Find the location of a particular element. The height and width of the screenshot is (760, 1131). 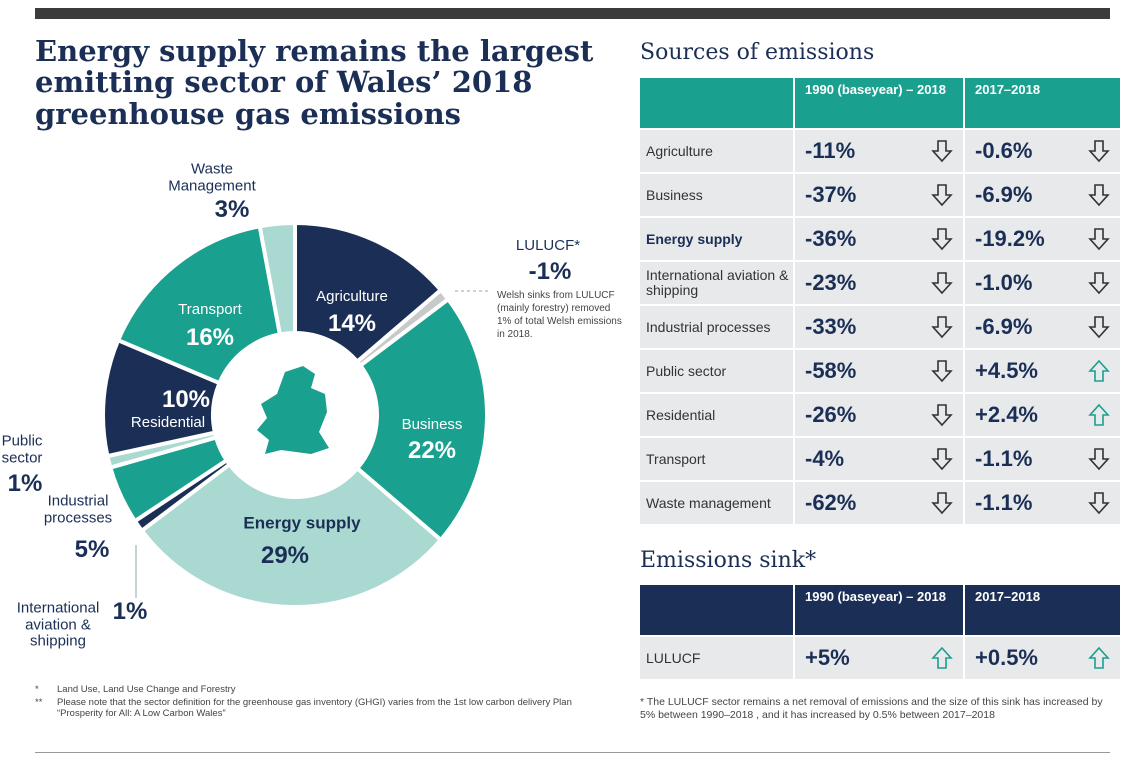

row-label: Industrial processes is located at coordinates (708, 326).